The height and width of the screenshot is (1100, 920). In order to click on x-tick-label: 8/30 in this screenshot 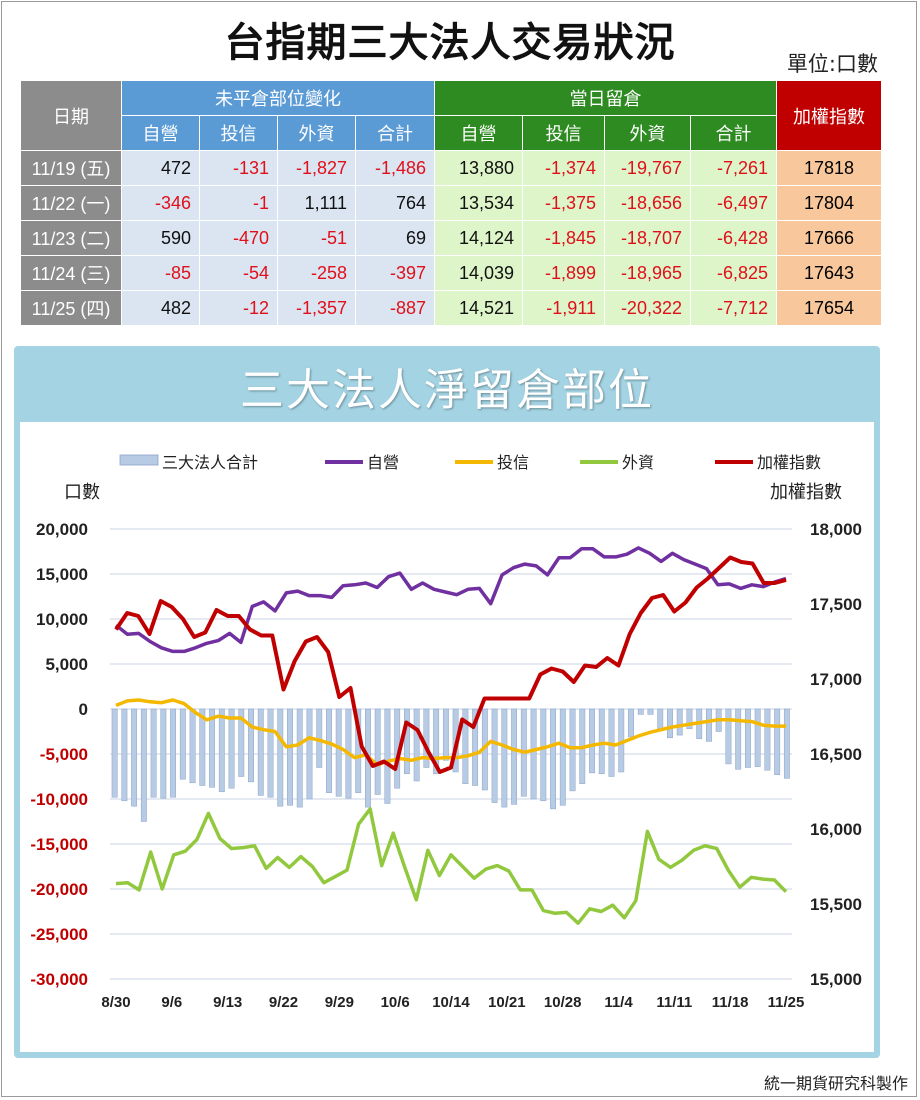, I will do `click(115, 1002)`.